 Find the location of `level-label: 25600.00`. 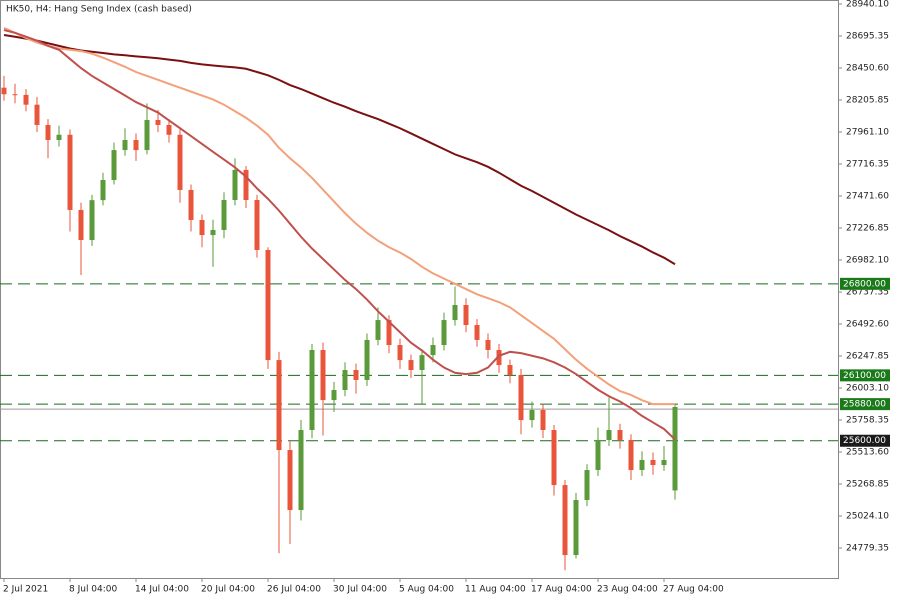

level-label: 25600.00 is located at coordinates (864, 441).